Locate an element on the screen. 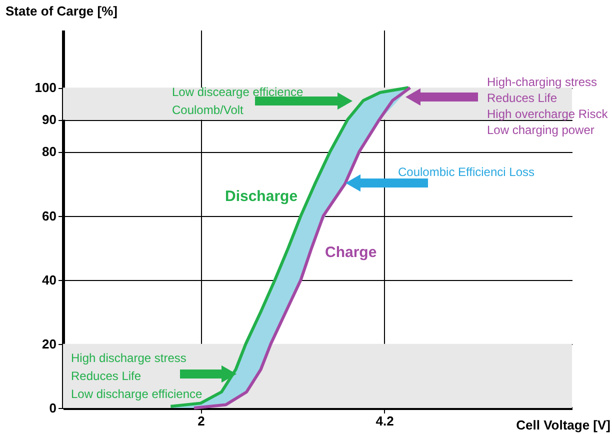  series-label: Discharge is located at coordinates (261, 196).